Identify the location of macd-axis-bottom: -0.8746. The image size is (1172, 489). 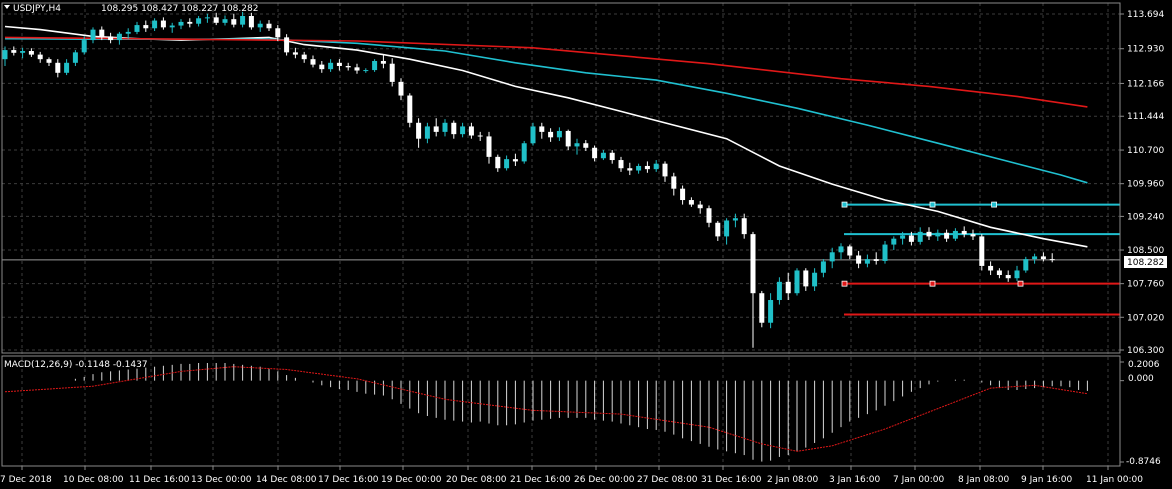
(1143, 462).